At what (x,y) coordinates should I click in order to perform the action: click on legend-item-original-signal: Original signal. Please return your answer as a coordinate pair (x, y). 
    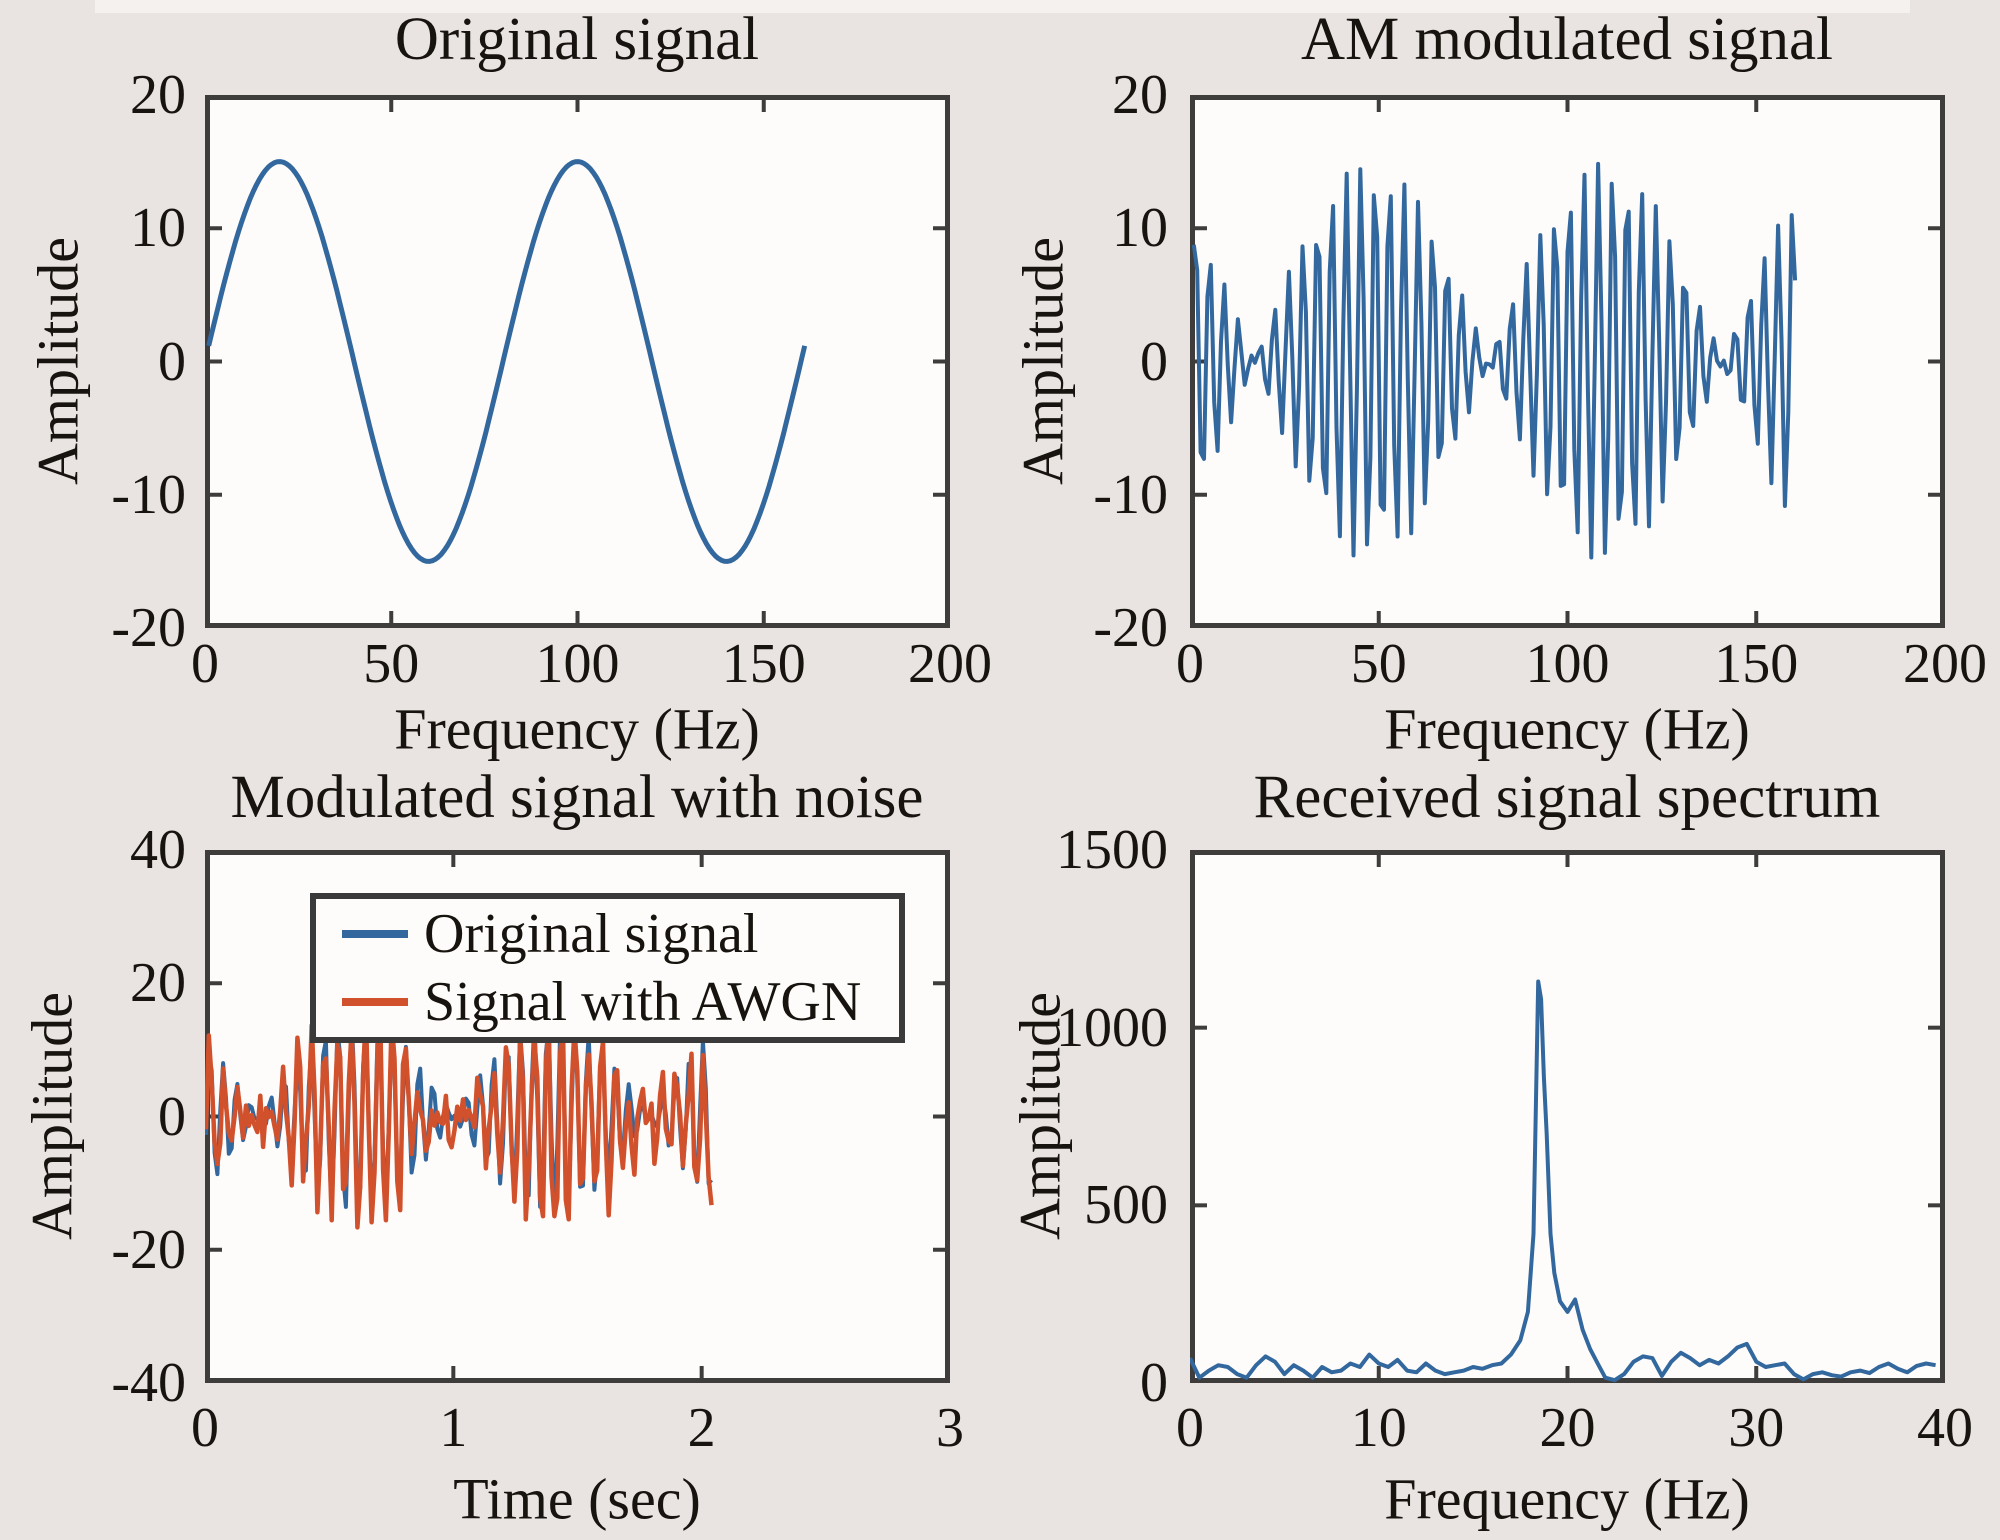
    Looking at the image, I should click on (620, 934).